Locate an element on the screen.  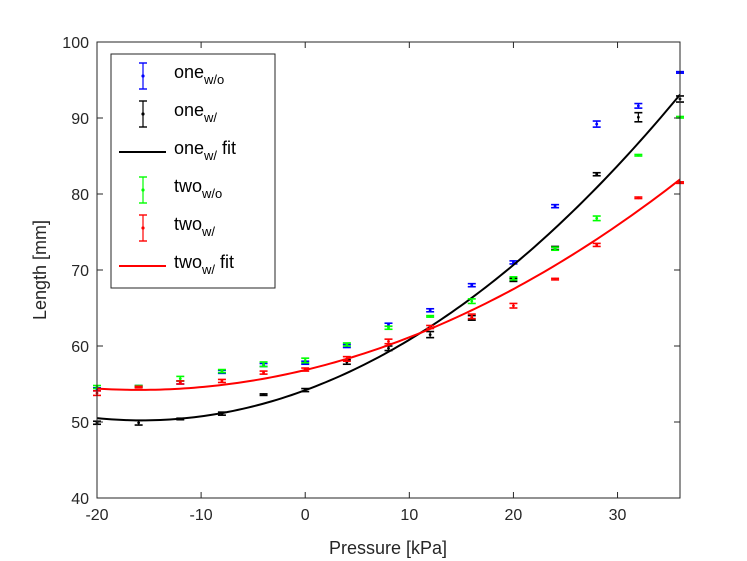
x-tick-label: -10 is located at coordinates (201, 515).